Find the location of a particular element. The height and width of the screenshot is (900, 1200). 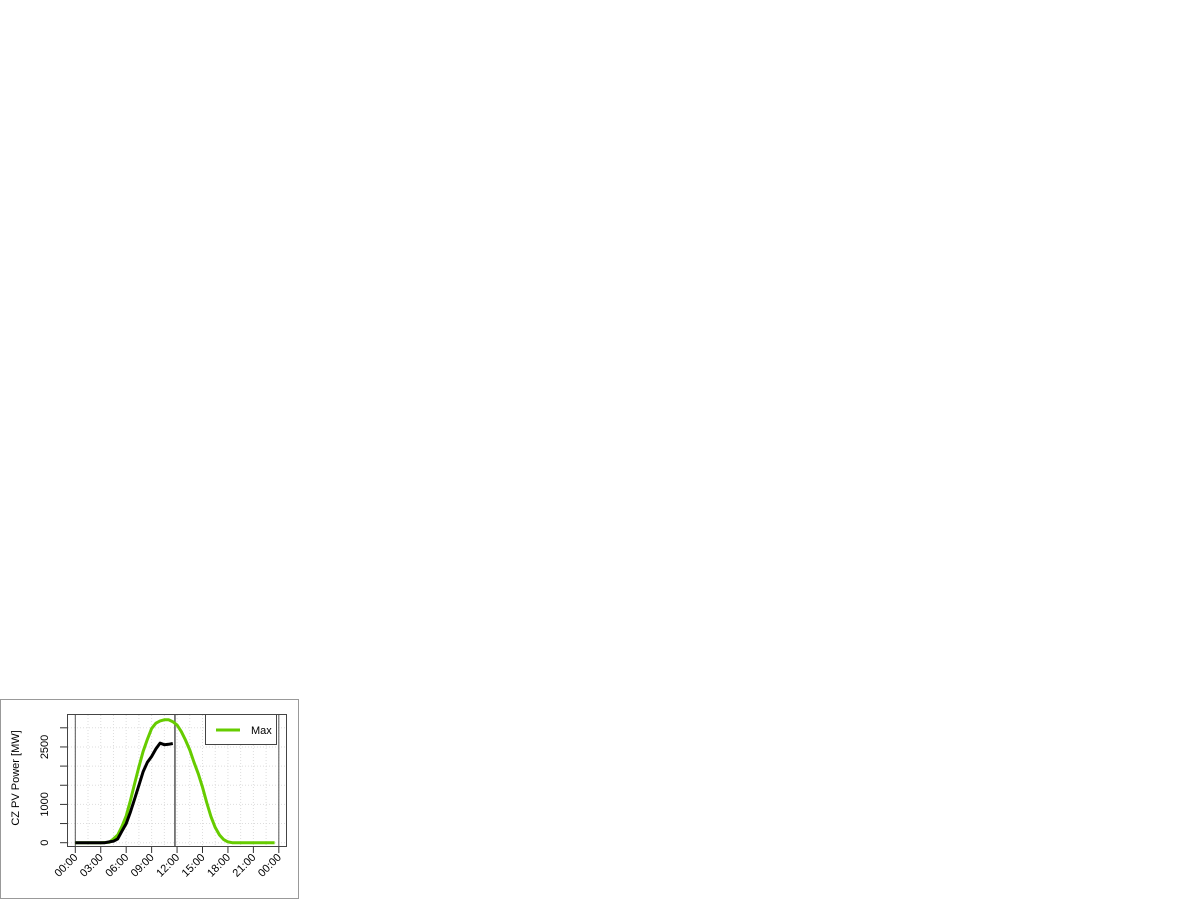

chart-frame is located at coordinates (149, 799).